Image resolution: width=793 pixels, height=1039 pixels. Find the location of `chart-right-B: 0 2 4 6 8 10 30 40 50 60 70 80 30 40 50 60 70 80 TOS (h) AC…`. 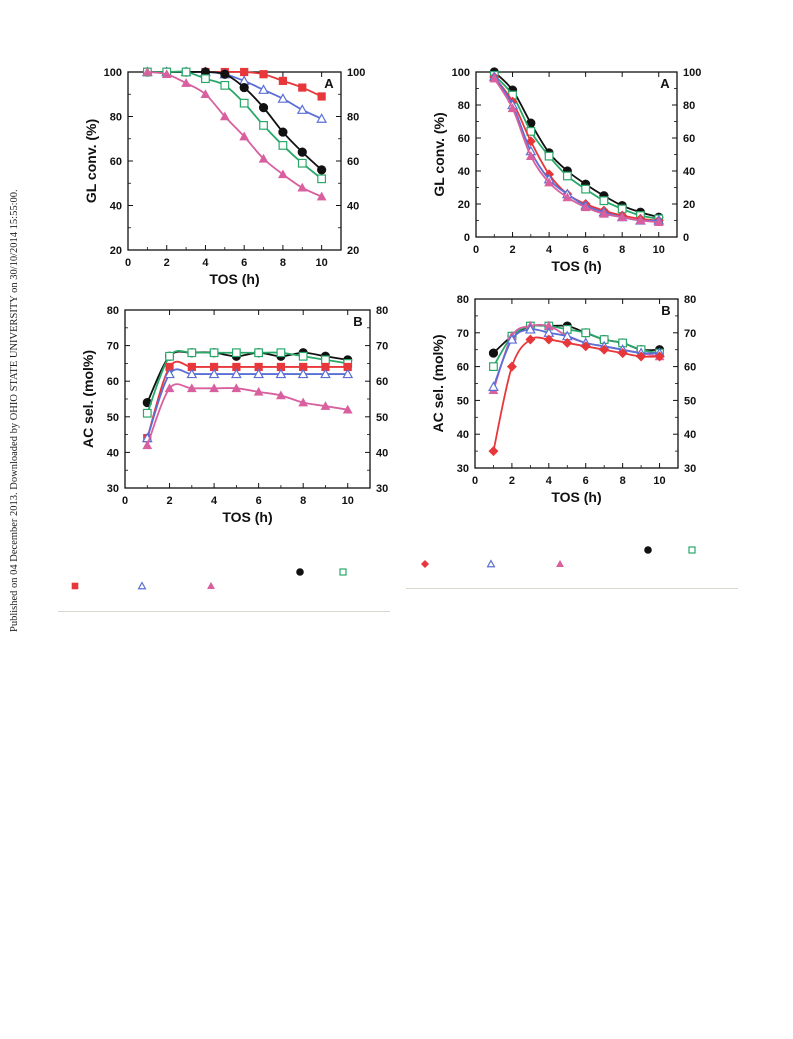

chart-right-B: 0 2 4 6 8 10 30 40 50 60 70 80 30 40 50 60 70 80 TOS (h) AC… is located at coordinates (563, 399).